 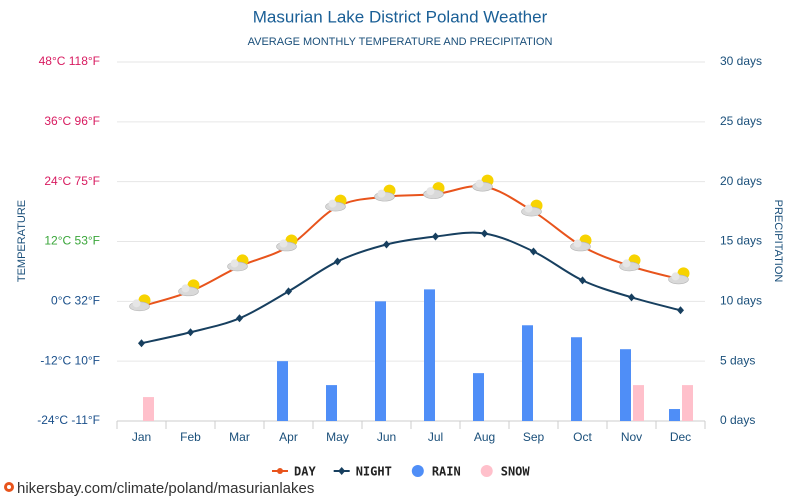 I want to click on y2-axis-title: PRECIPITATION, so click(x=778, y=241).